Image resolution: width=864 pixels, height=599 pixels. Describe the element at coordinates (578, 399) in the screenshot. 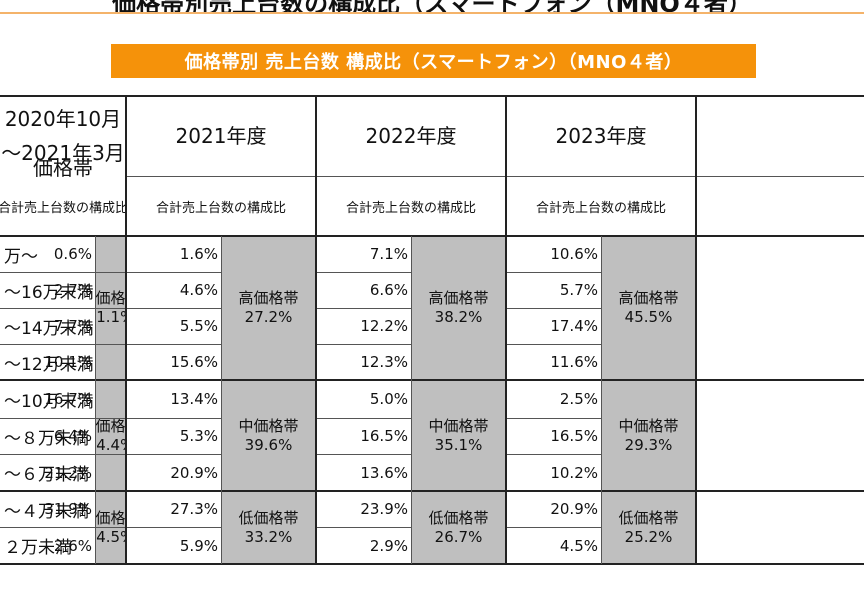

I see `ratio-value: 2.5%` at that location.